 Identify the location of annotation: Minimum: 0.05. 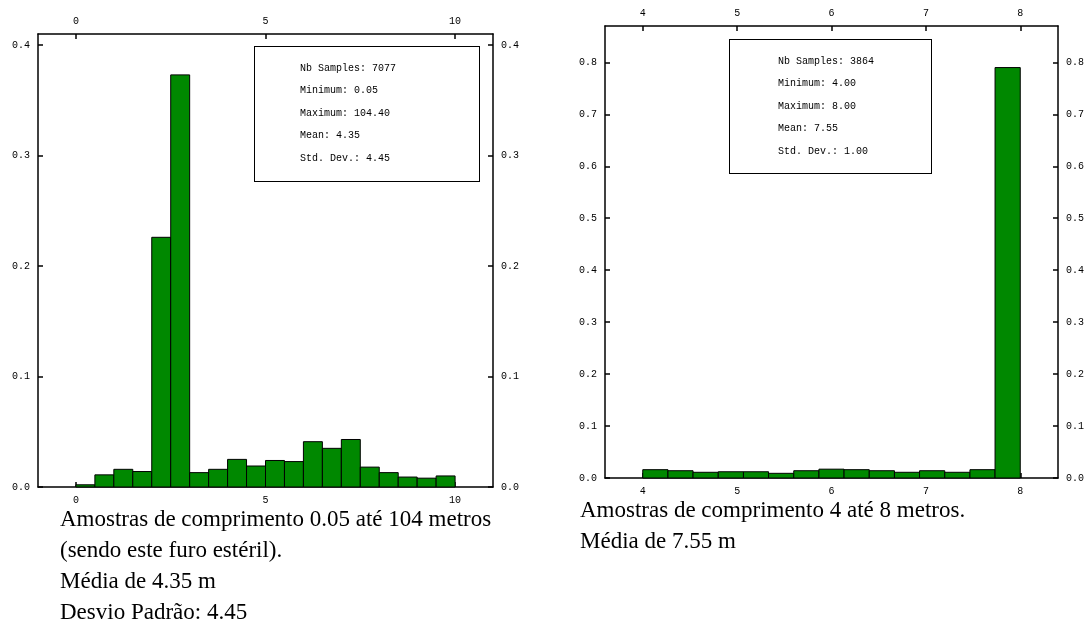
(339, 91).